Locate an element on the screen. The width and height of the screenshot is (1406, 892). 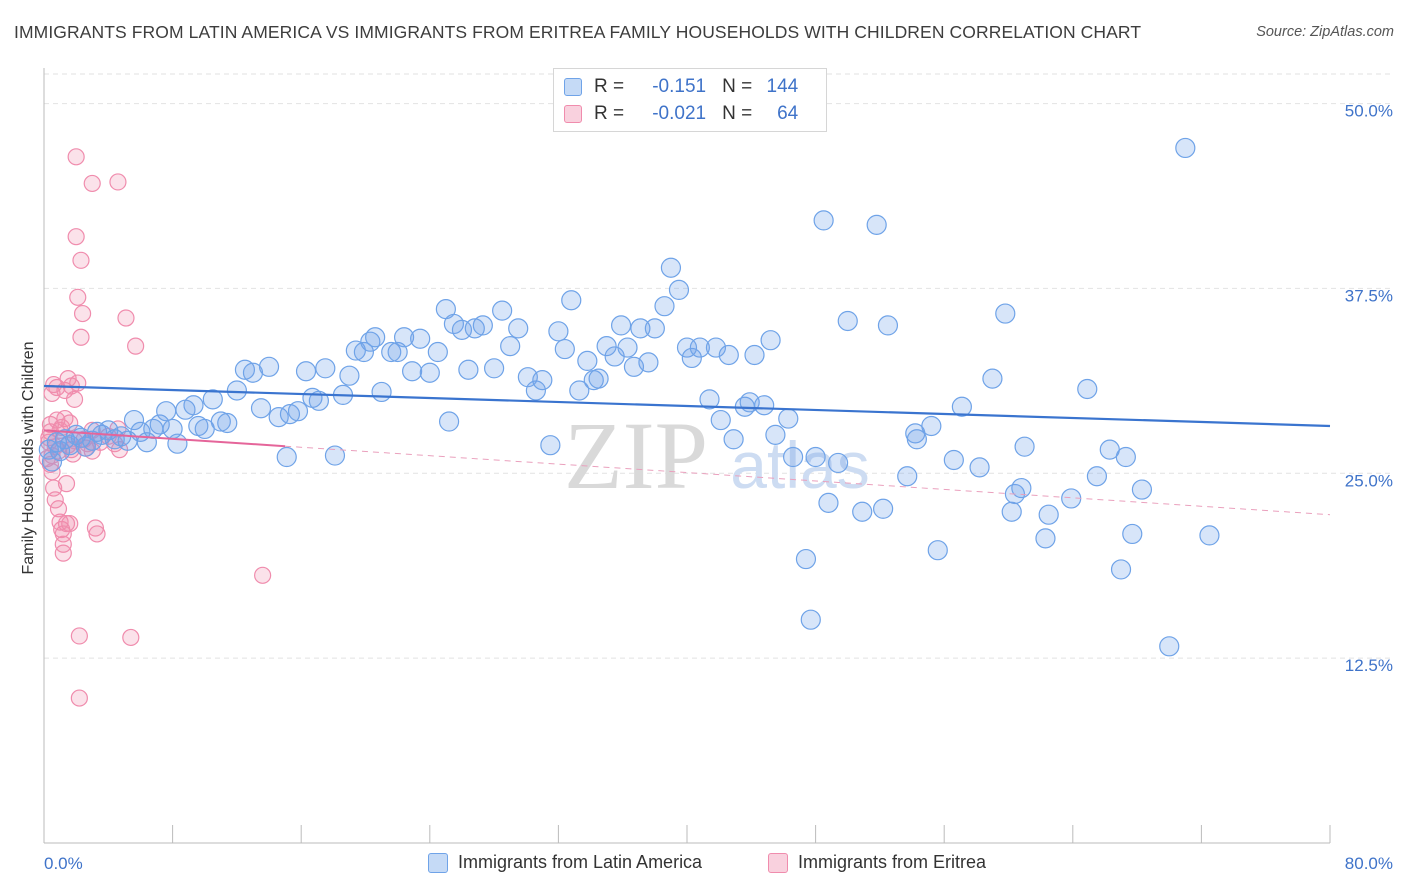
bottom-legend-swatch-blue is located at coordinates (438, 862).